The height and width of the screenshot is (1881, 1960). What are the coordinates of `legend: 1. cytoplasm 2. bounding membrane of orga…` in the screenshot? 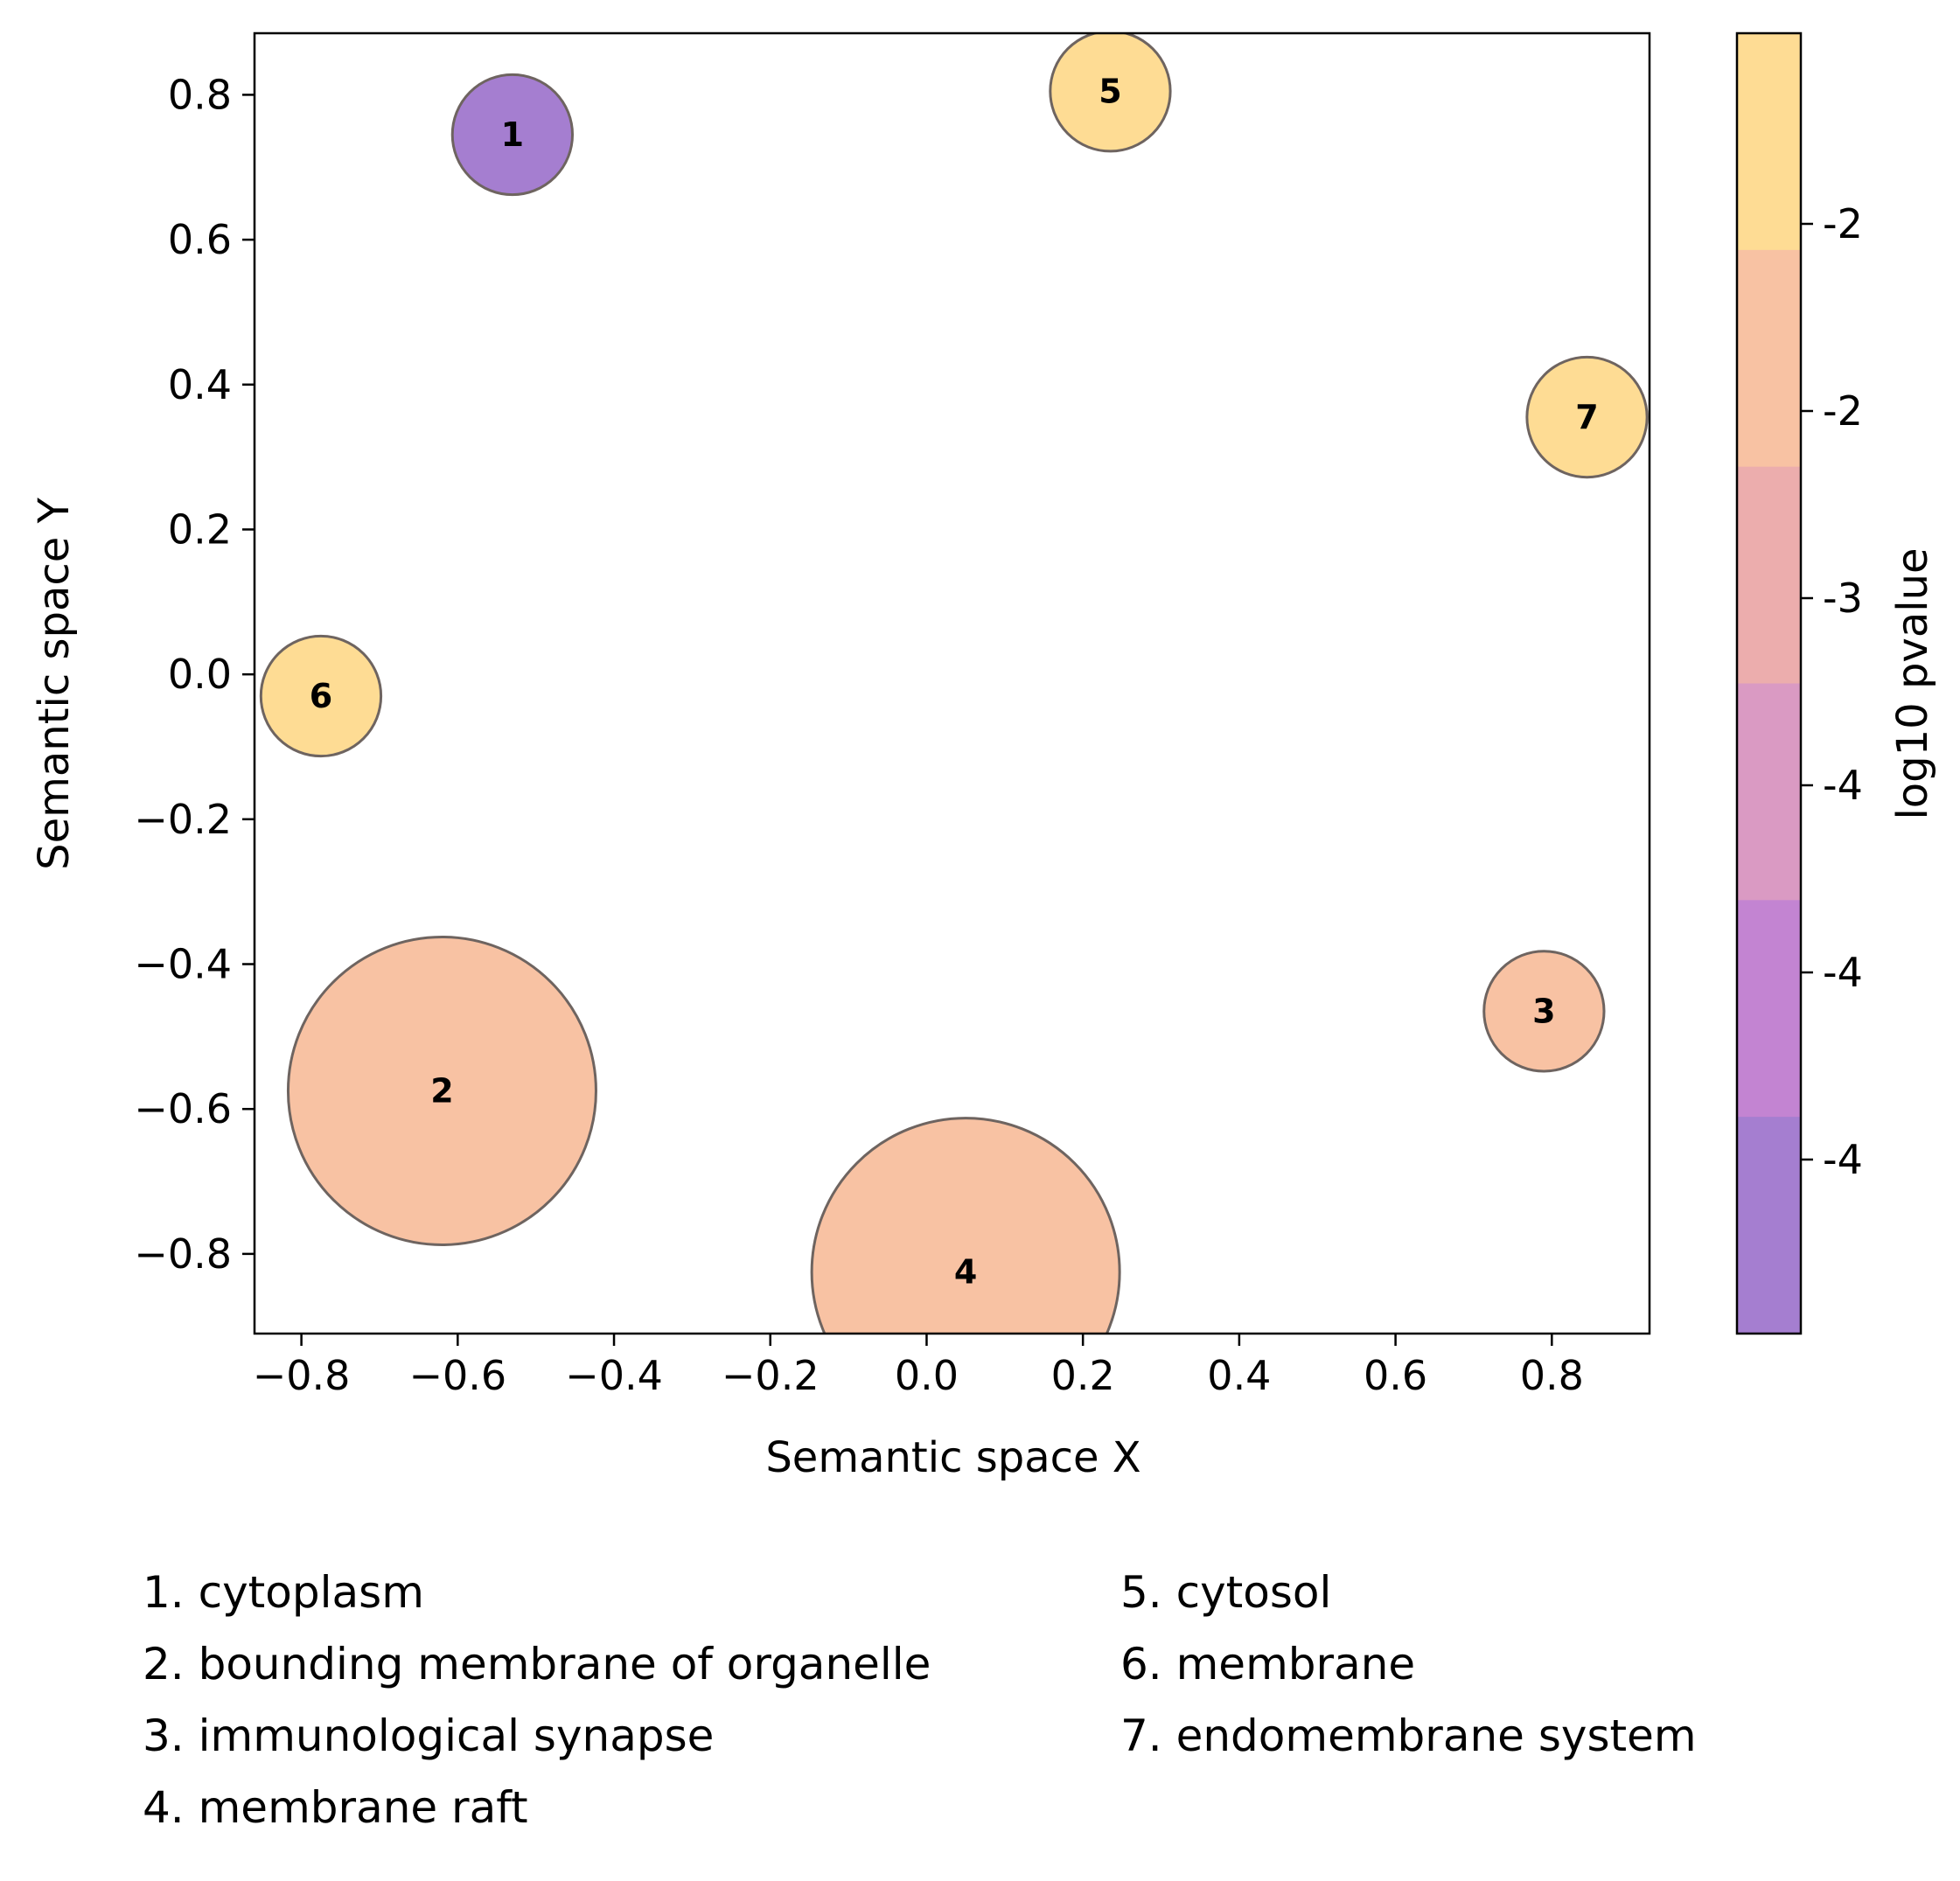 It's located at (920, 1700).